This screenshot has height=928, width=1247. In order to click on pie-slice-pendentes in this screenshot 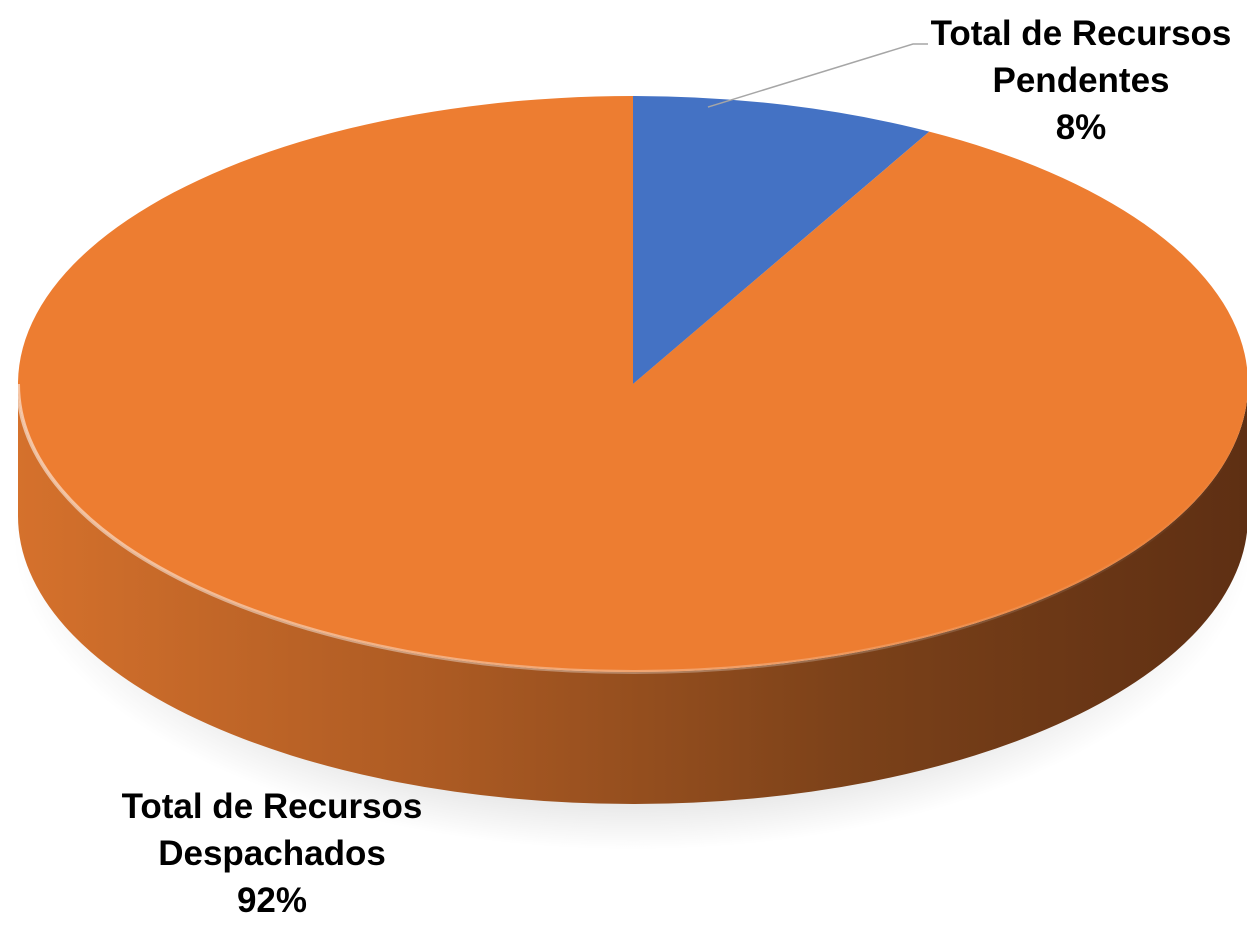, I will do `click(781, 240)`.